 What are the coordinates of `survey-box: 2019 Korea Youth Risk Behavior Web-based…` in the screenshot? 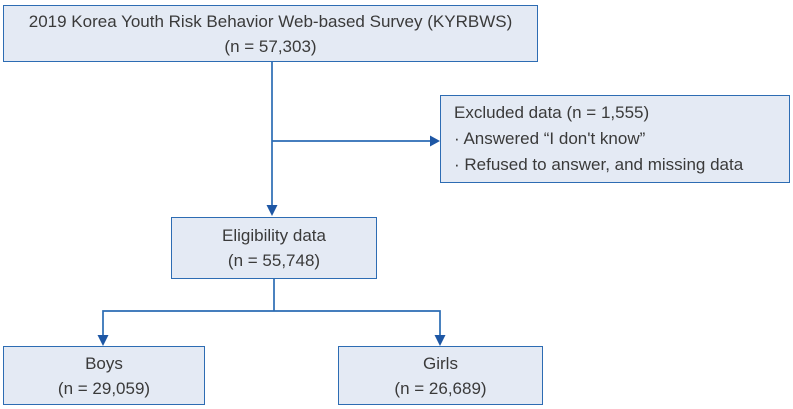 It's located at (270, 33).